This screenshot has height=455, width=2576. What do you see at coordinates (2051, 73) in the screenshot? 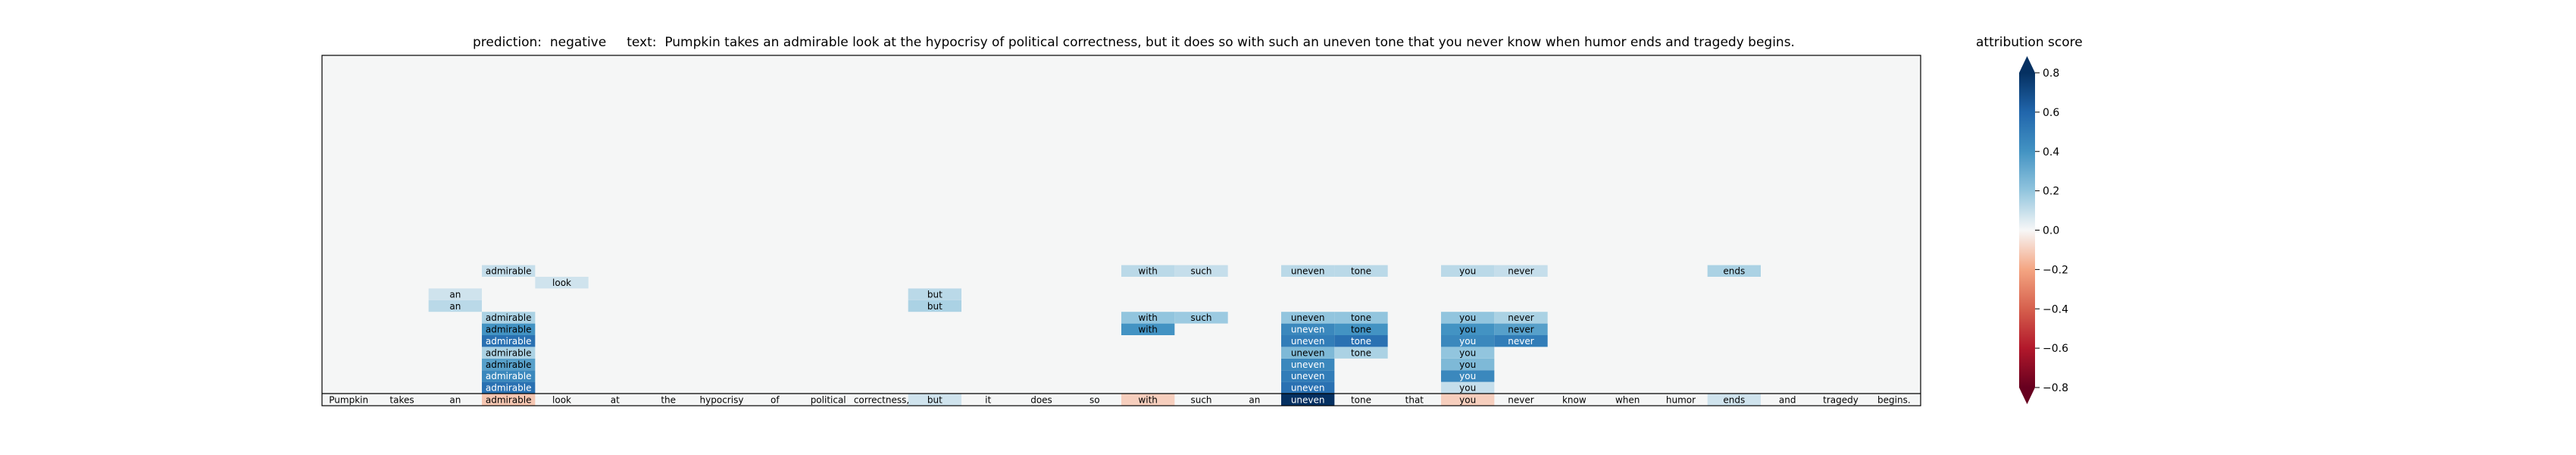
I see `colorbar-tick-label: 0.8` at bounding box center [2051, 73].